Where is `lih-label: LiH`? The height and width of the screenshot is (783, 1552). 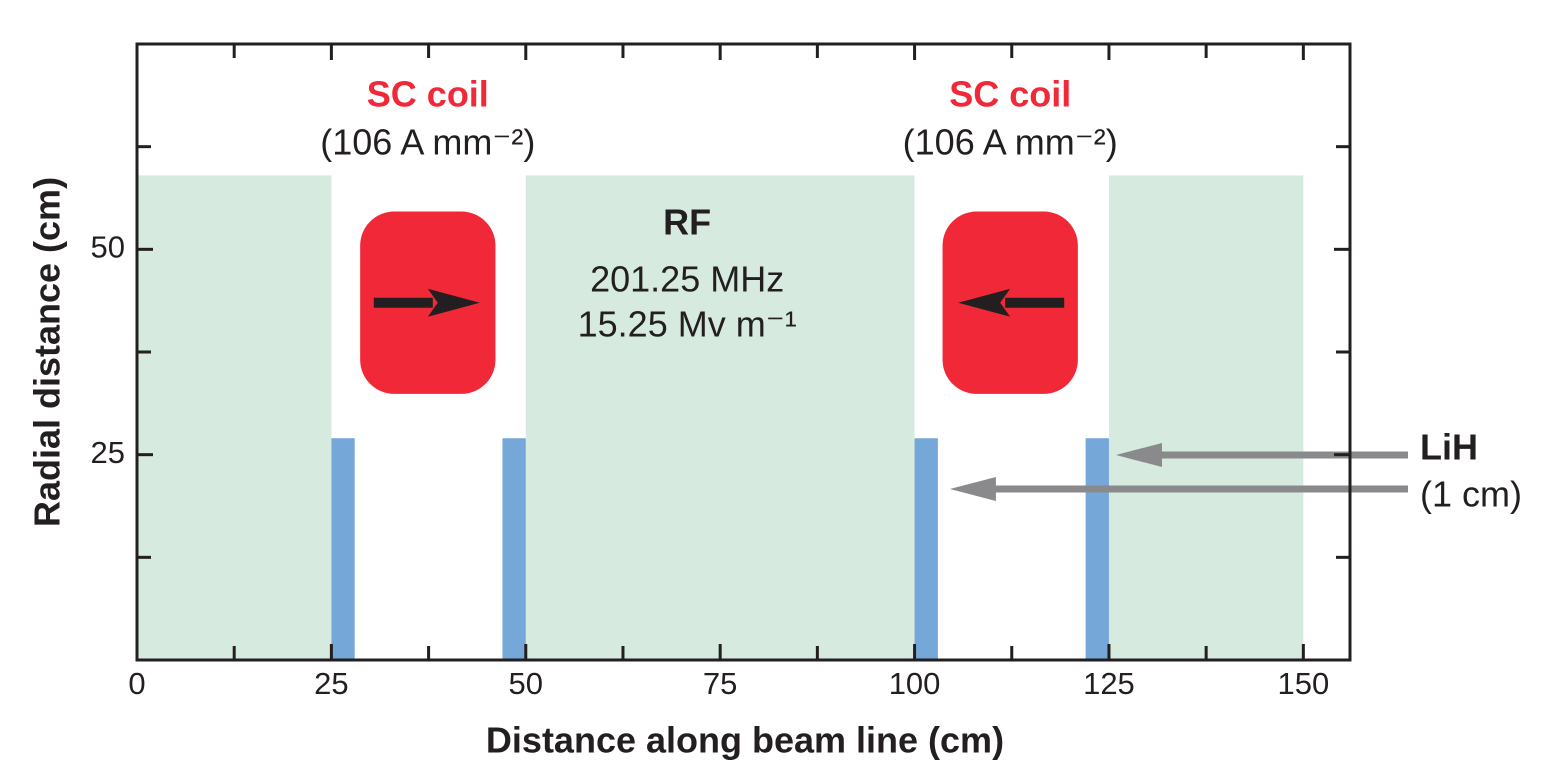
lih-label: LiH is located at coordinates (1449, 447).